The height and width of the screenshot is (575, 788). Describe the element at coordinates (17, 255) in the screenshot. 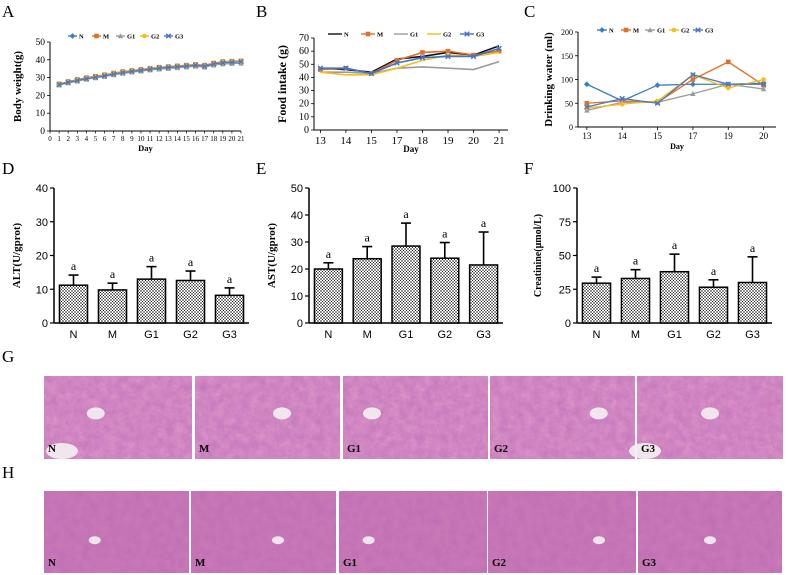

I see `y-axis-title: ALT(U/gprot)` at that location.